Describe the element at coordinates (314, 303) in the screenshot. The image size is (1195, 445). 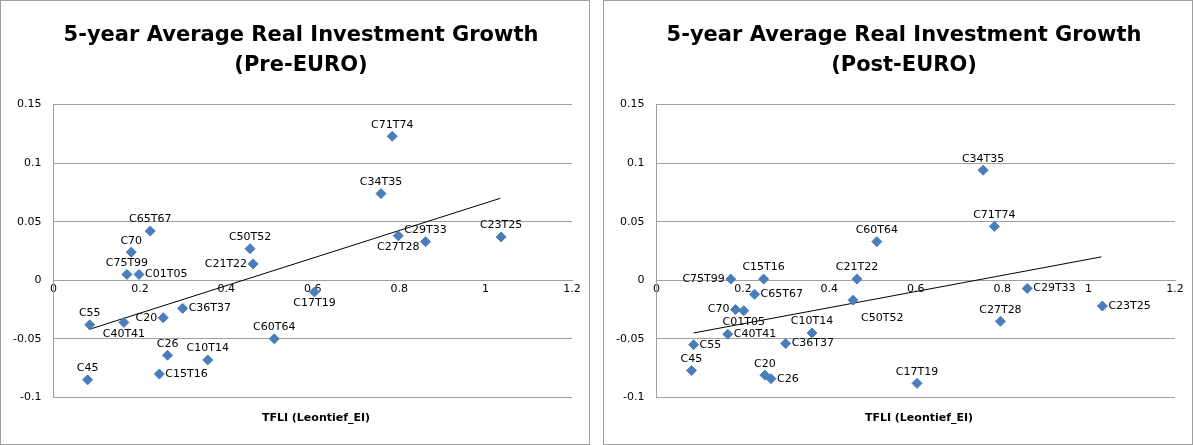
I see `data-label: C17T19` at that location.